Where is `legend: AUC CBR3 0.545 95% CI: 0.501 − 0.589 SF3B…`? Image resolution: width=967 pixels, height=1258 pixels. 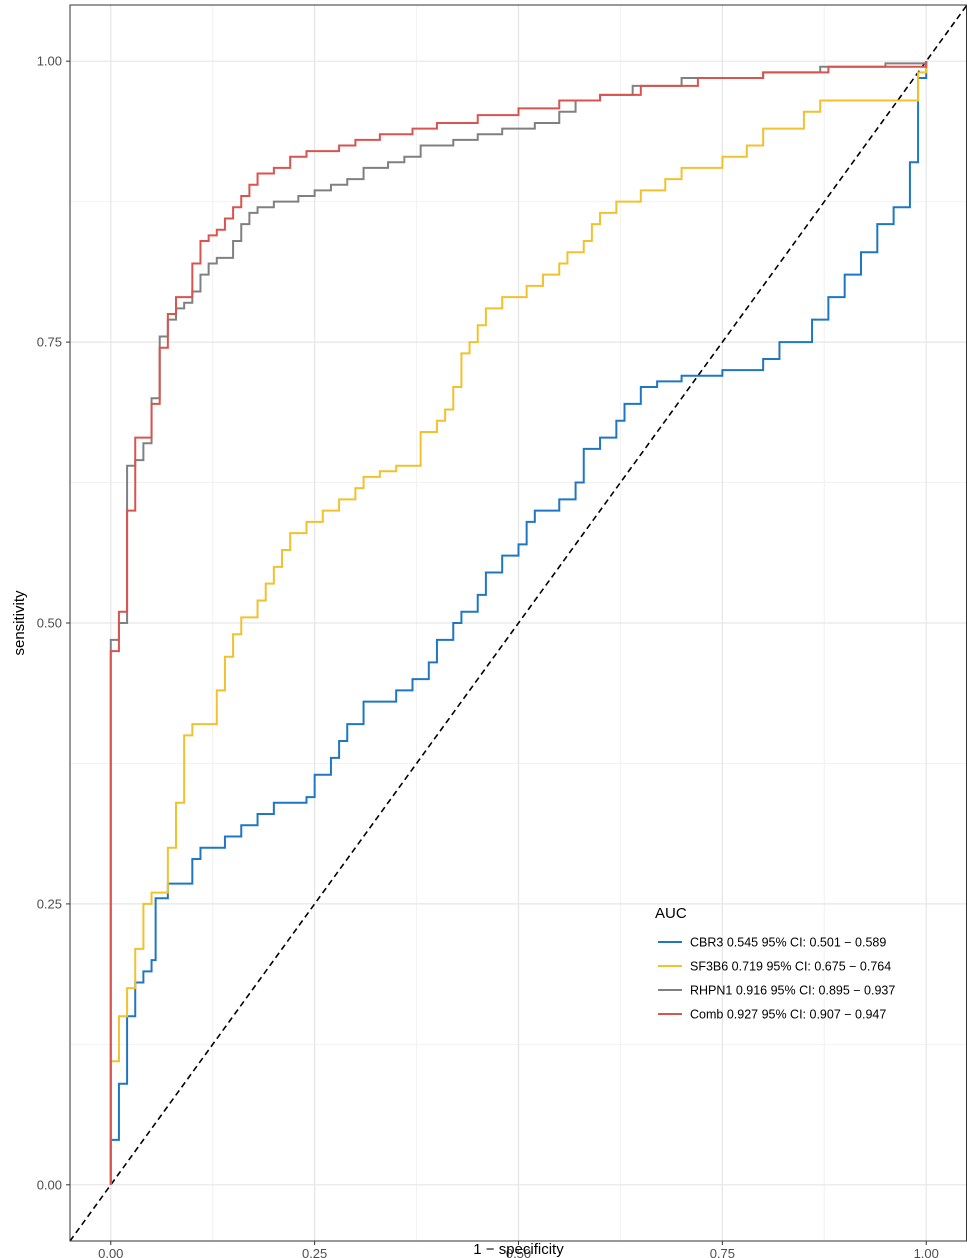 legend: AUC CBR3 0.545 95% CI: 0.501 − 0.589 SF3B… is located at coordinates (775, 963).